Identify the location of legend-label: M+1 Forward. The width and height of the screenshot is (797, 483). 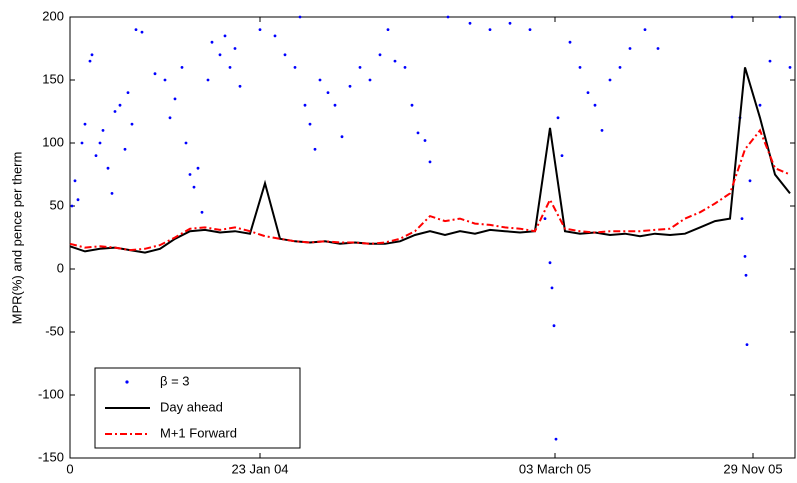
(198, 432).